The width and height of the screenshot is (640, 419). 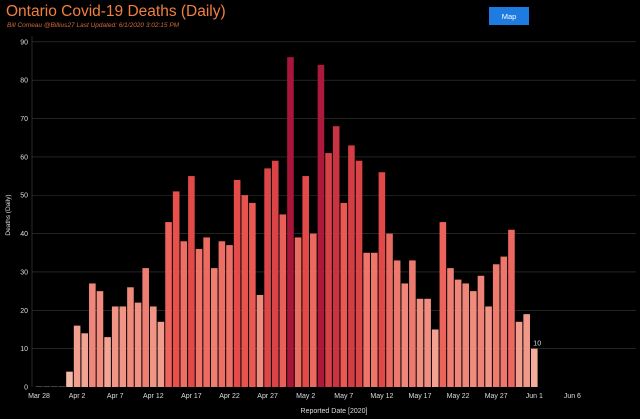 I want to click on x-tick-label: Apr 12, so click(x=153, y=396).